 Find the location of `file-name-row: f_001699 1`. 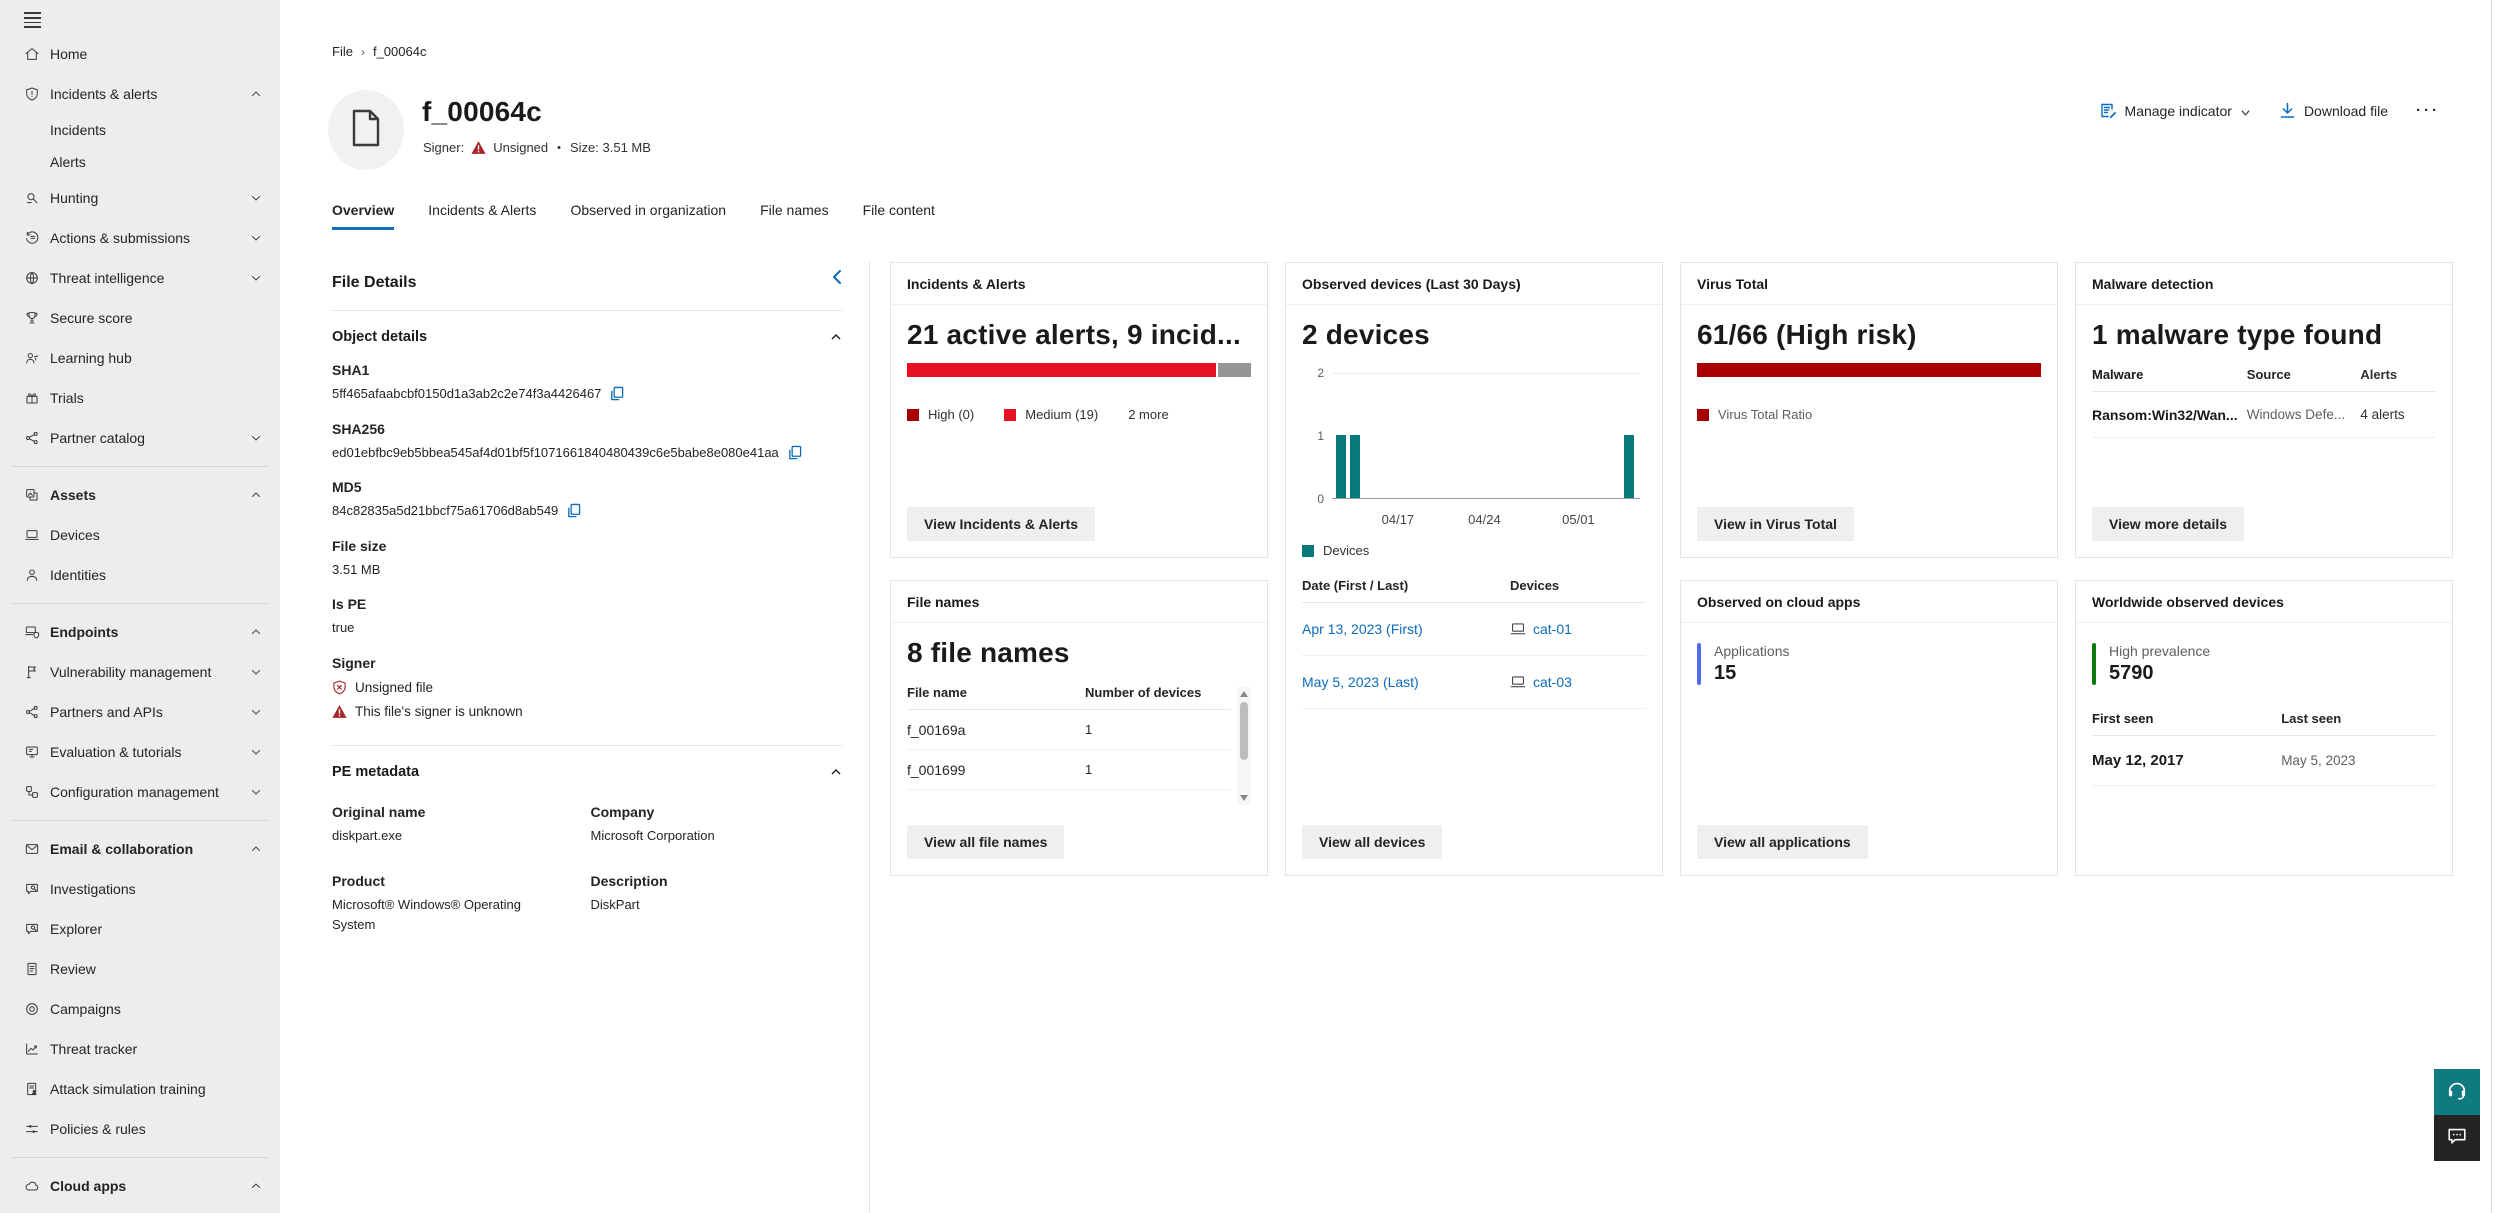

file-name-row: f_001699 1 is located at coordinates (1069, 770).